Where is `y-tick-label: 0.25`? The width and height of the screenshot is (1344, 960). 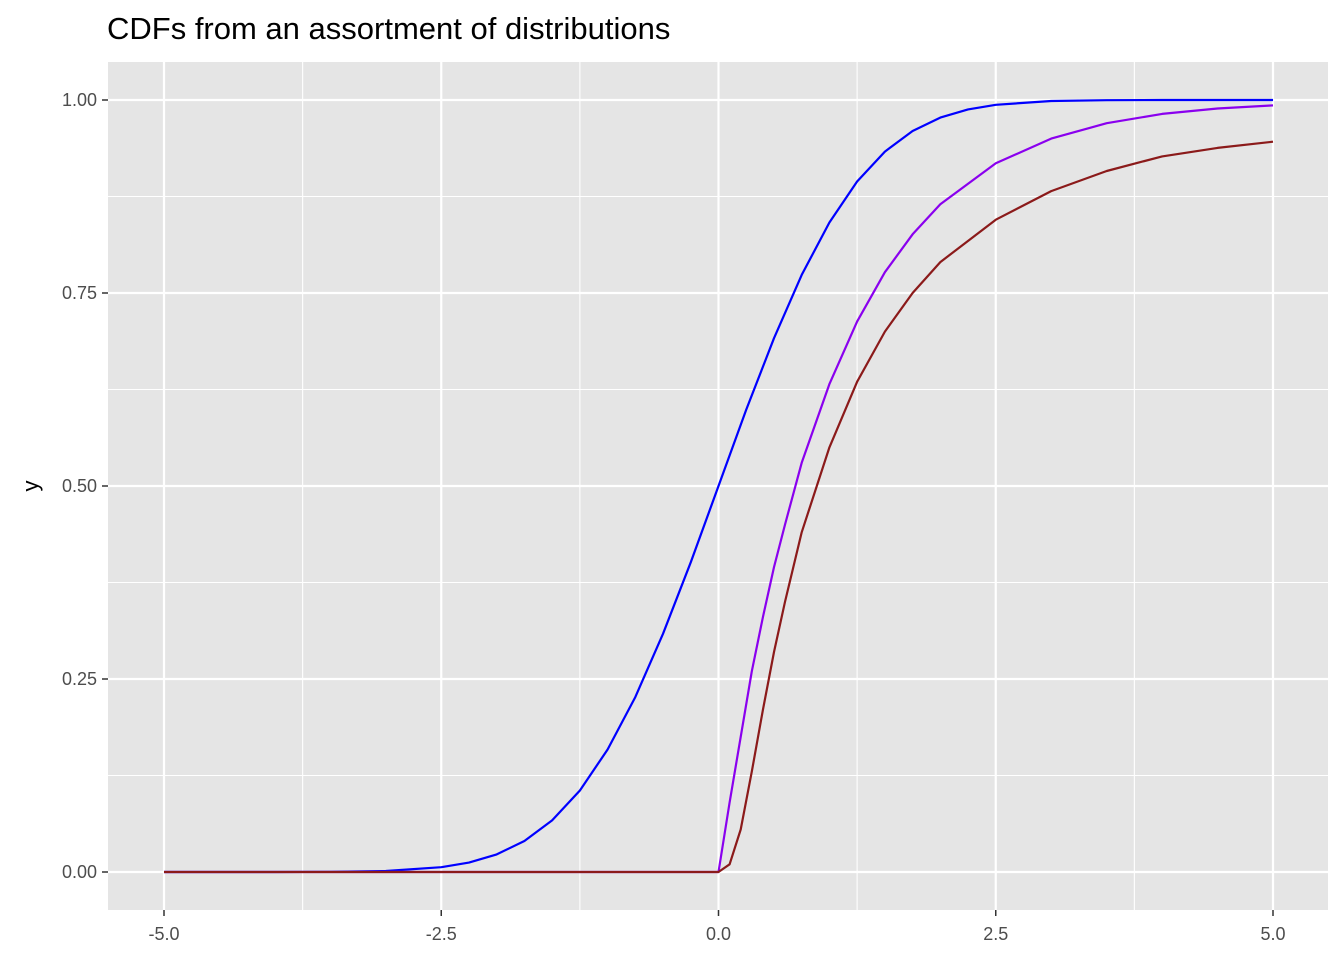
y-tick-label: 0.25 is located at coordinates (79, 679).